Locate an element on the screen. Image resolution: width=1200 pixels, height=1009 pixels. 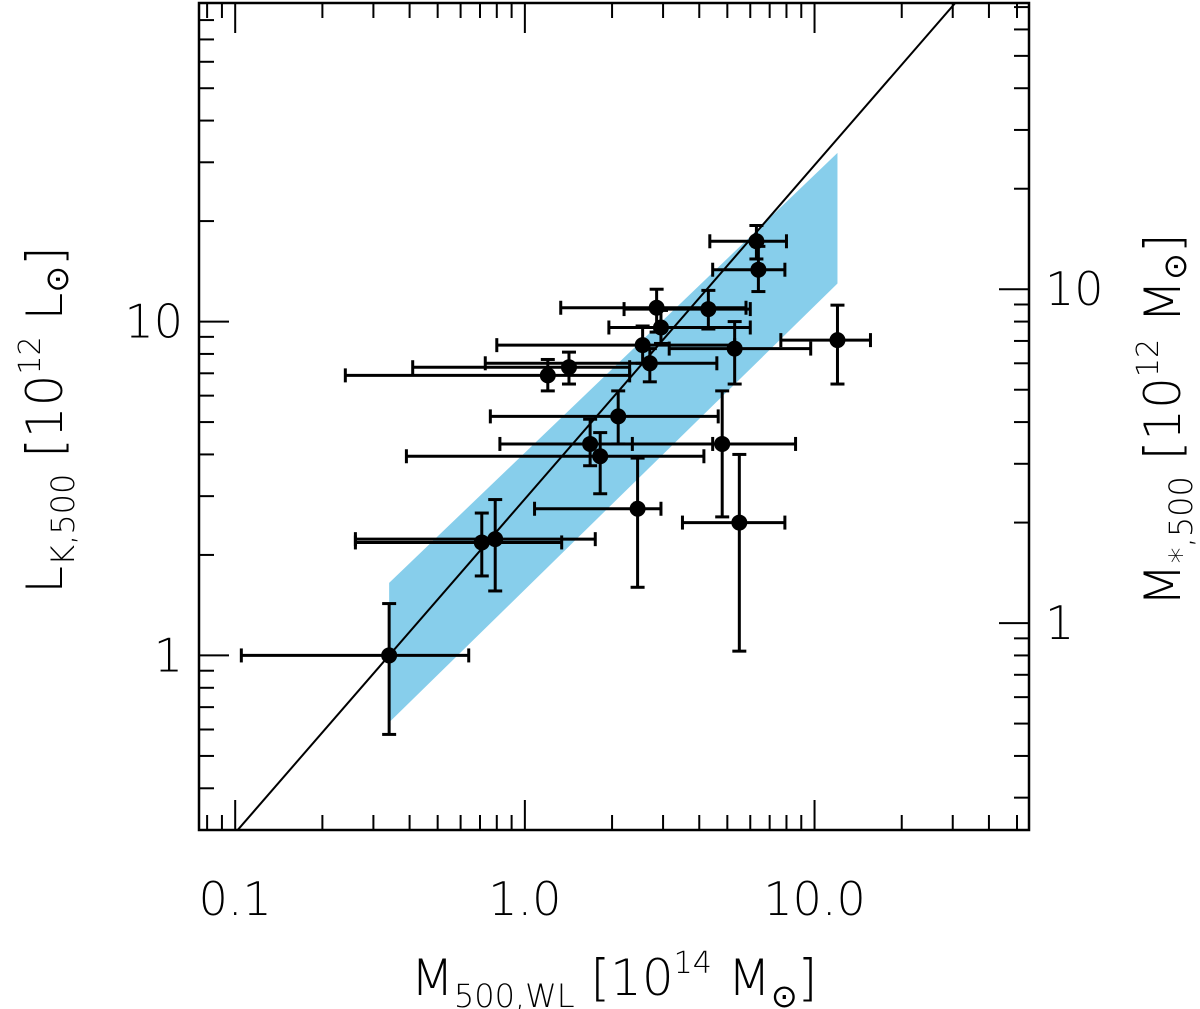
y-tick-label: 1 is located at coordinates (168, 655).